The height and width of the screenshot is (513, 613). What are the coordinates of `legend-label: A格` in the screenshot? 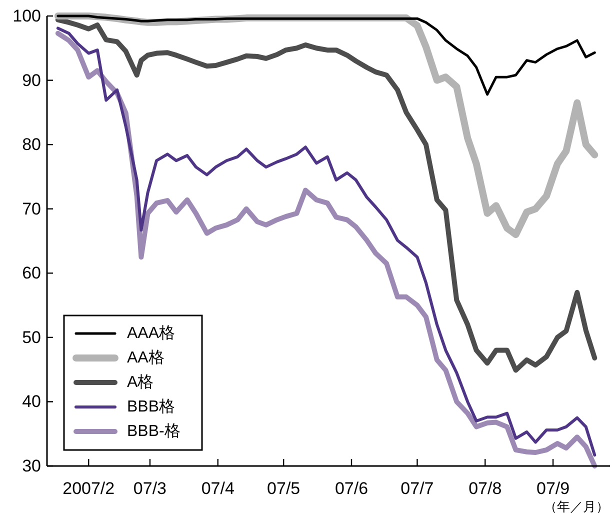 It's located at (140, 382).